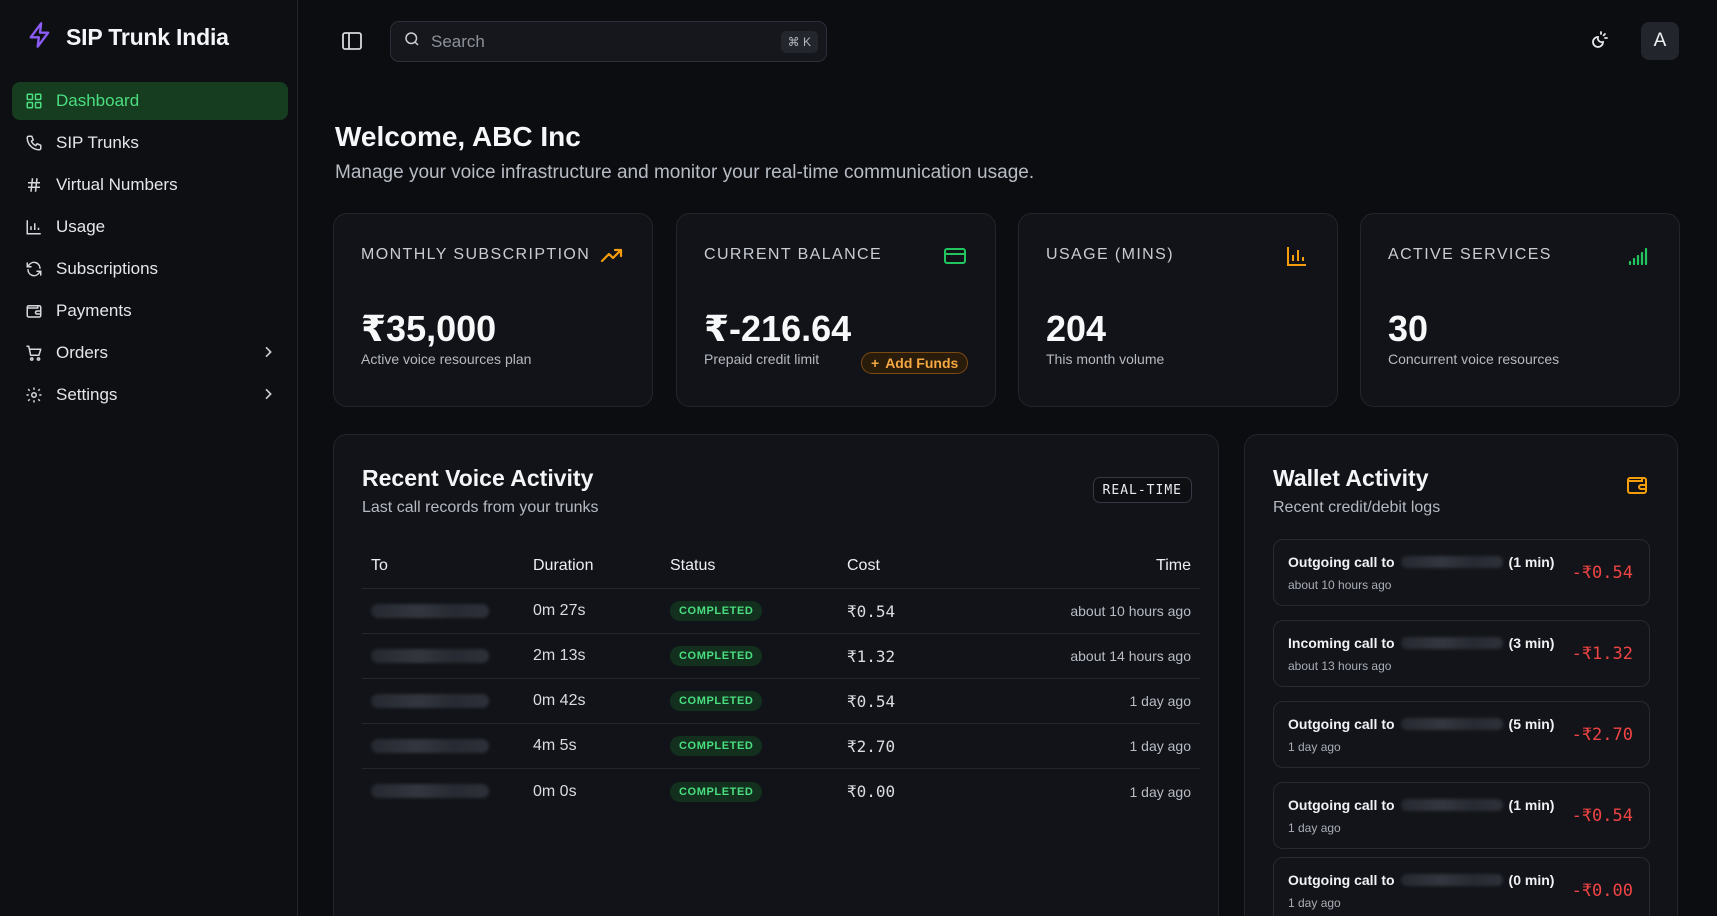 The image size is (1717, 916). What do you see at coordinates (353, 42) in the screenshot?
I see `sidebar-toggle-button` at bounding box center [353, 42].